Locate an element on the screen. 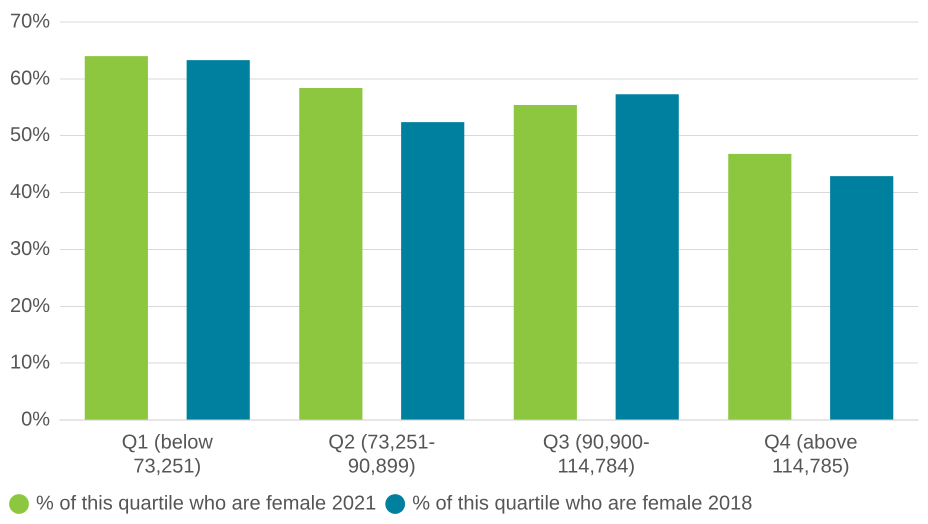 This screenshot has height=524, width=928. y-tick-label: 60% is located at coordinates (30, 78).